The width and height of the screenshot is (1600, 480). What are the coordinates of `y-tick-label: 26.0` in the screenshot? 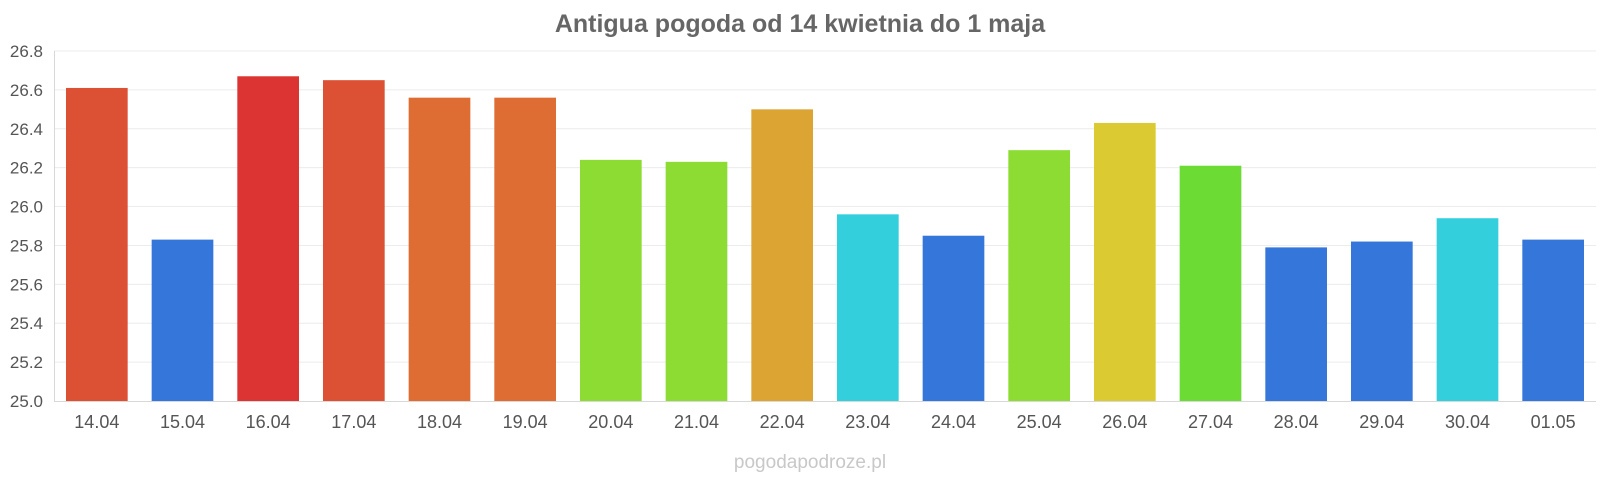 It's located at (26, 207).